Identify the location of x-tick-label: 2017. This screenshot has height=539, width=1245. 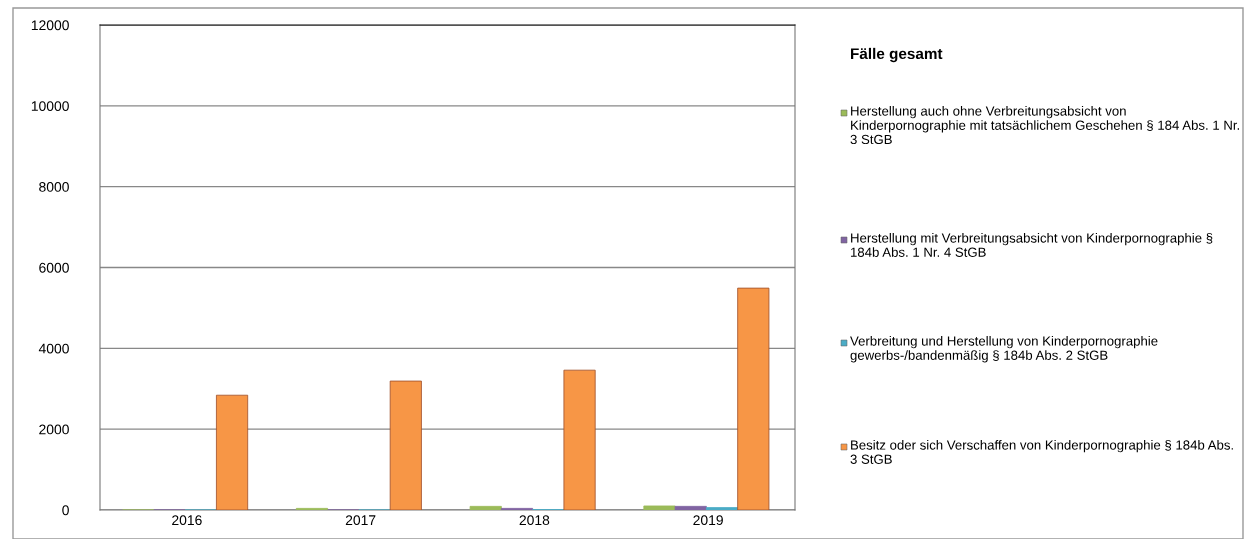
(360, 520).